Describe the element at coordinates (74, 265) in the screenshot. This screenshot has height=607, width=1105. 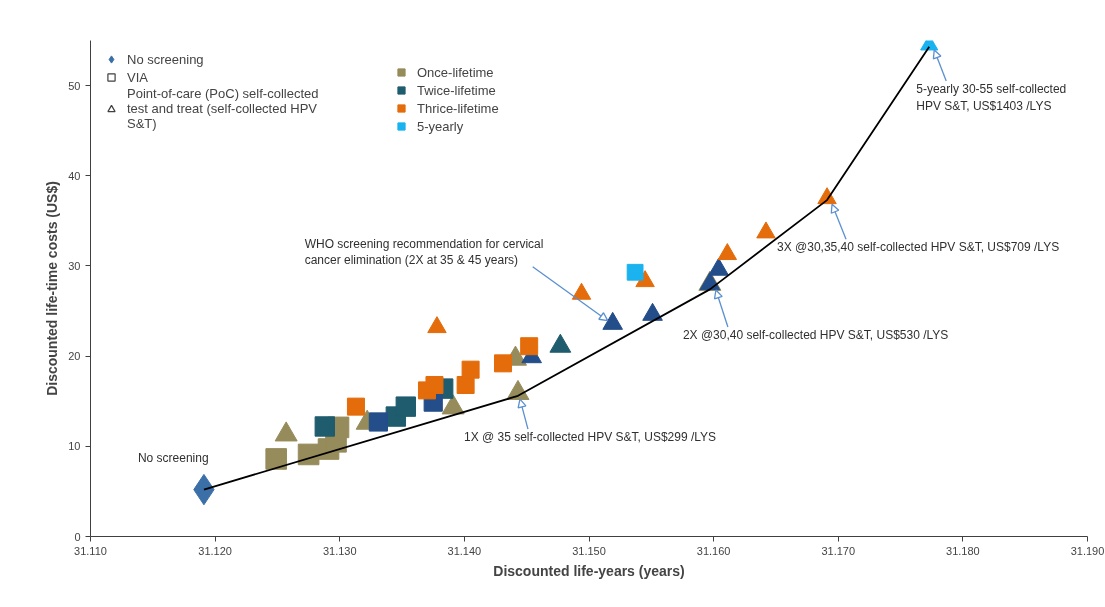
I see `y-tick-label: 30` at that location.